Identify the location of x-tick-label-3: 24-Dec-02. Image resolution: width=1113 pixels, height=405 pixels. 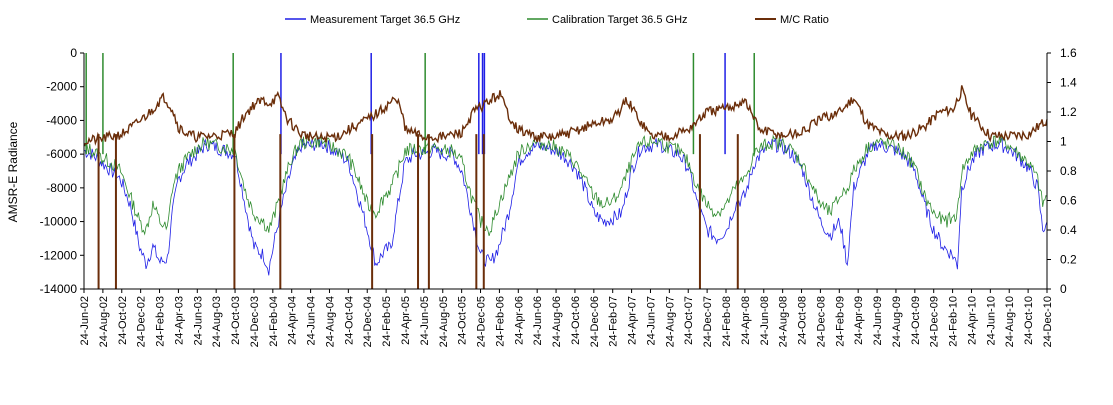
(142, 321).